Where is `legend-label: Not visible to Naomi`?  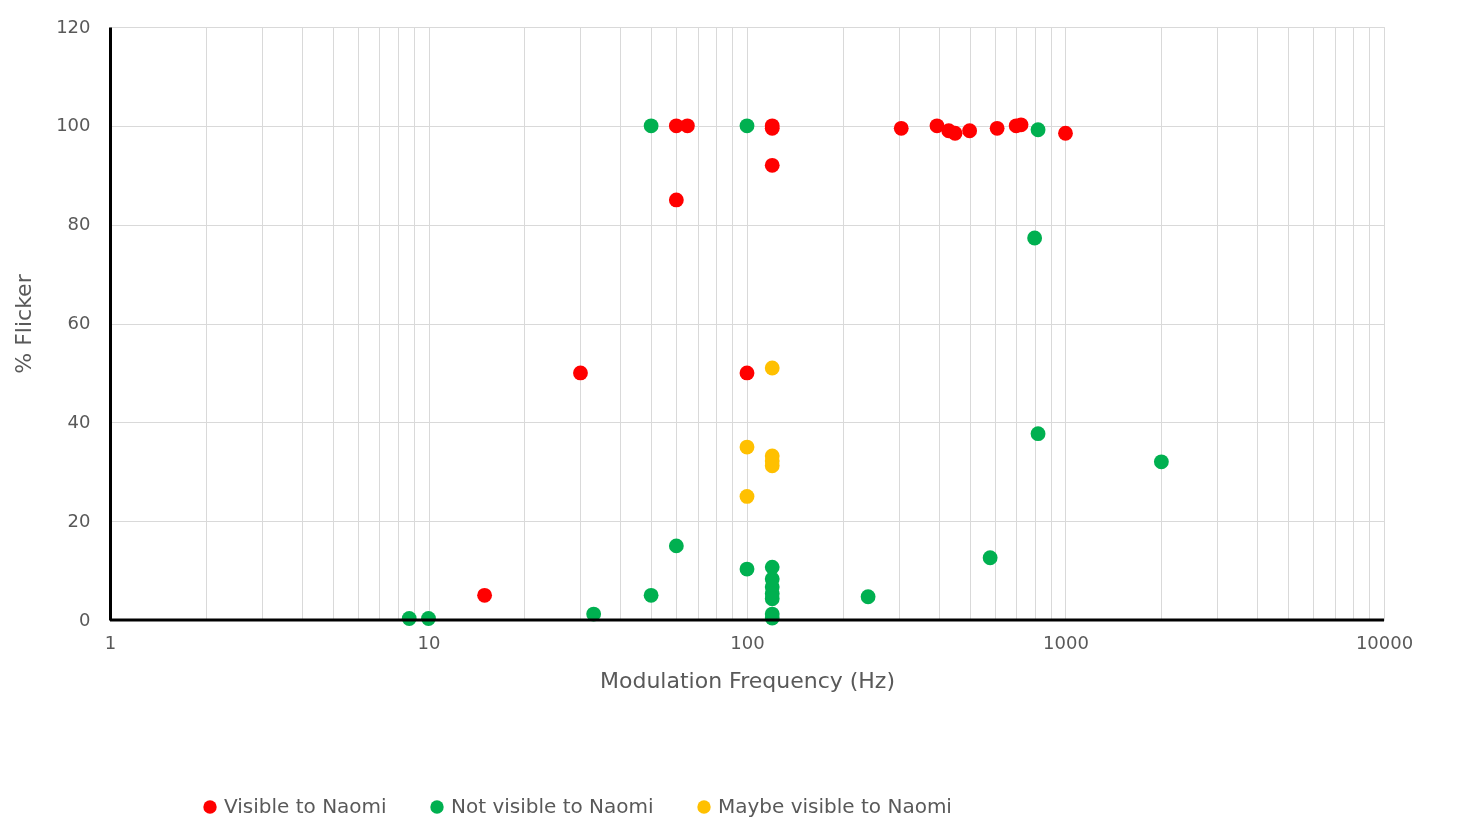 legend-label: Not visible to Naomi is located at coordinates (552, 806).